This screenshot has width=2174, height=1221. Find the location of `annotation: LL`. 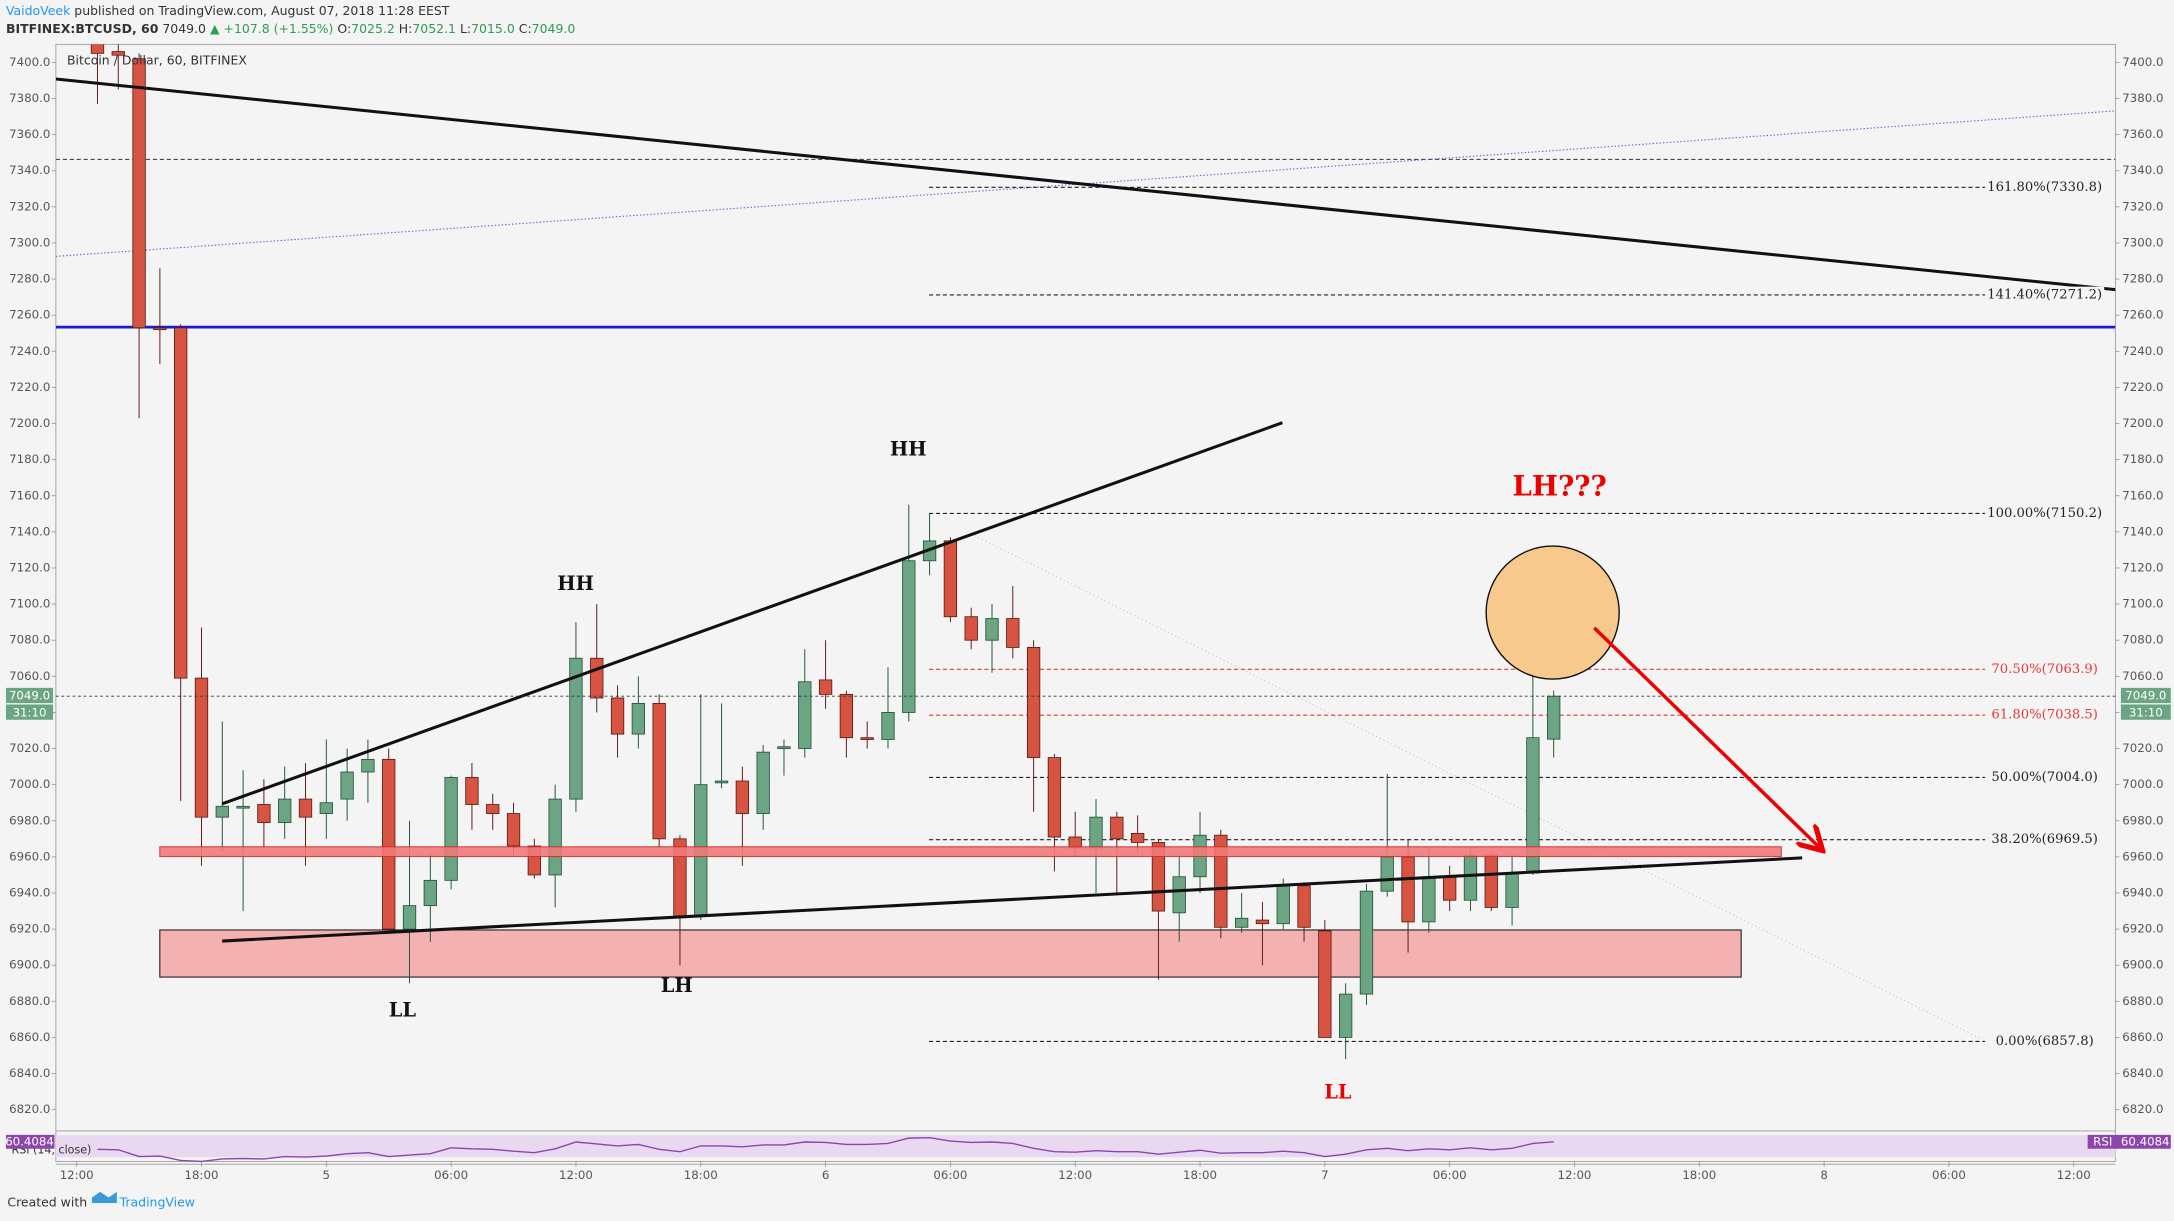

annotation: LL is located at coordinates (1338, 1091).